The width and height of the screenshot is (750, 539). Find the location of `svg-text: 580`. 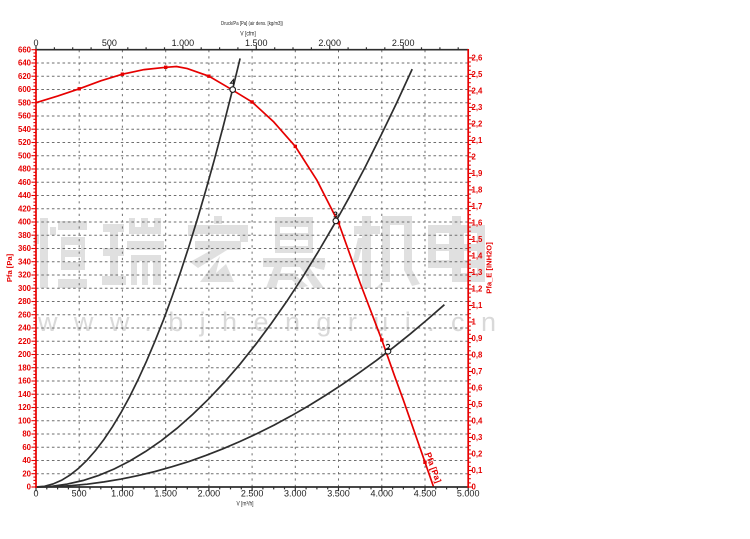

svg-text: 580 is located at coordinates (25, 102).